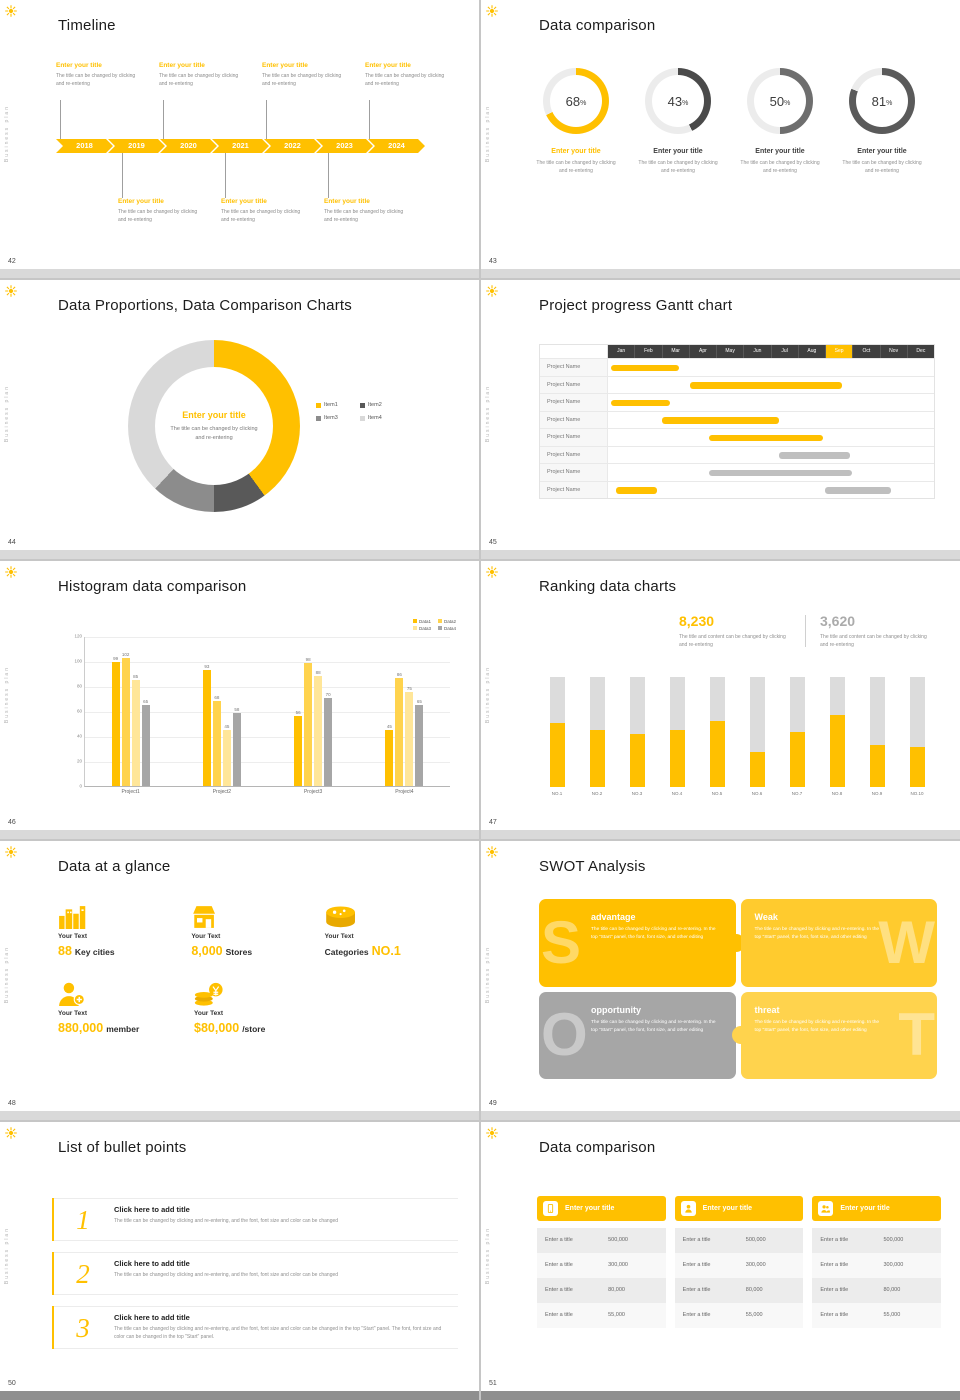  I want to click on table-row: Enter a title 300,000, so click(739, 1265).